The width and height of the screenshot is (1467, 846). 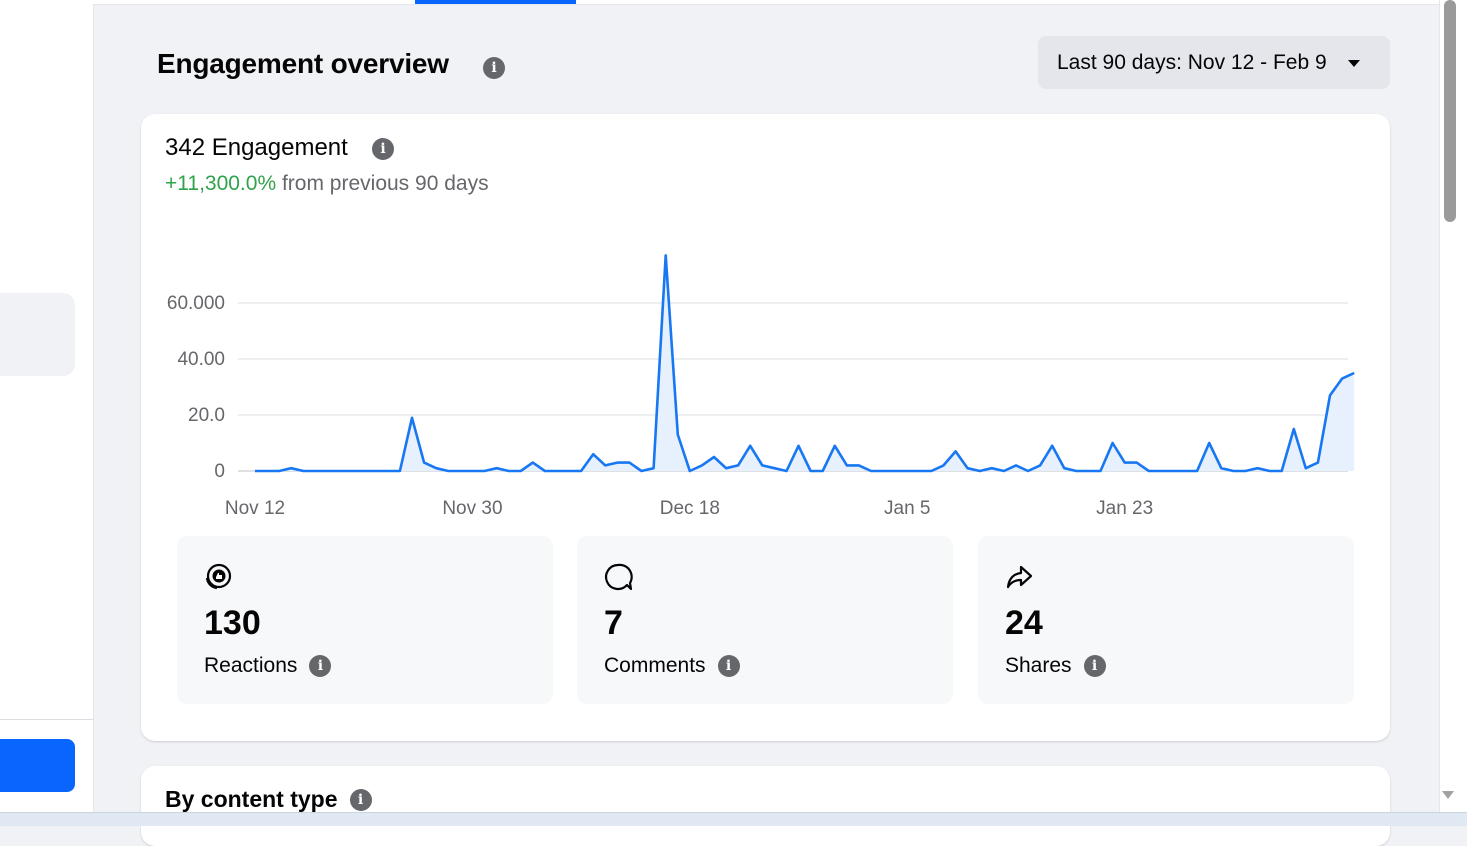 What do you see at coordinates (37, 765) in the screenshot?
I see `sidebar-primary-button` at bounding box center [37, 765].